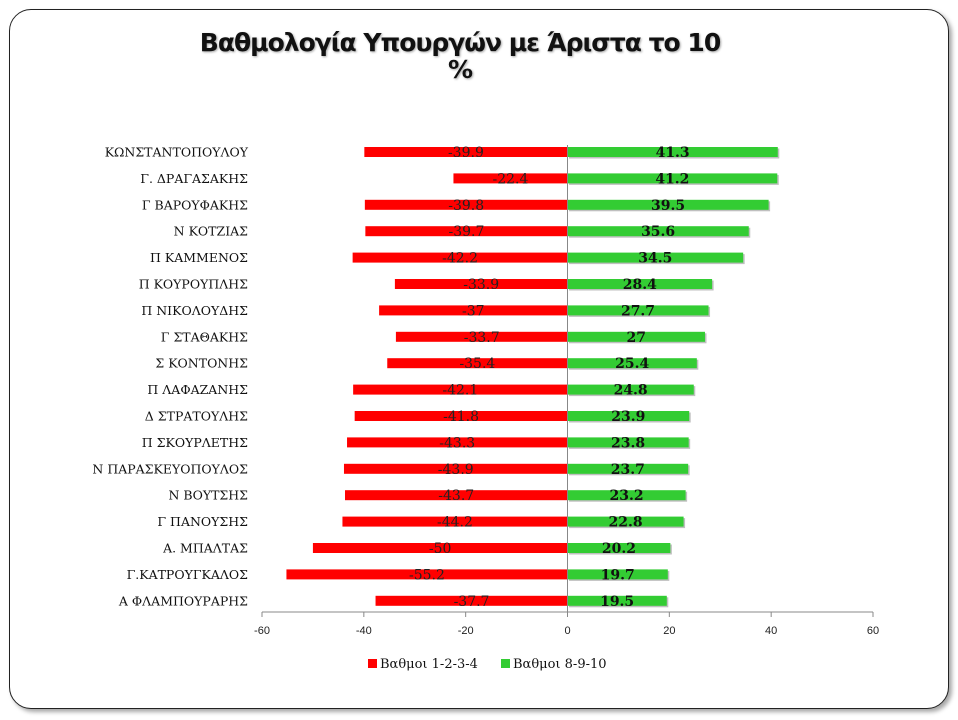  What do you see at coordinates (205, 548) in the screenshot?
I see `category-label: Α. ΜΠΑΛΤΑΣ` at bounding box center [205, 548].